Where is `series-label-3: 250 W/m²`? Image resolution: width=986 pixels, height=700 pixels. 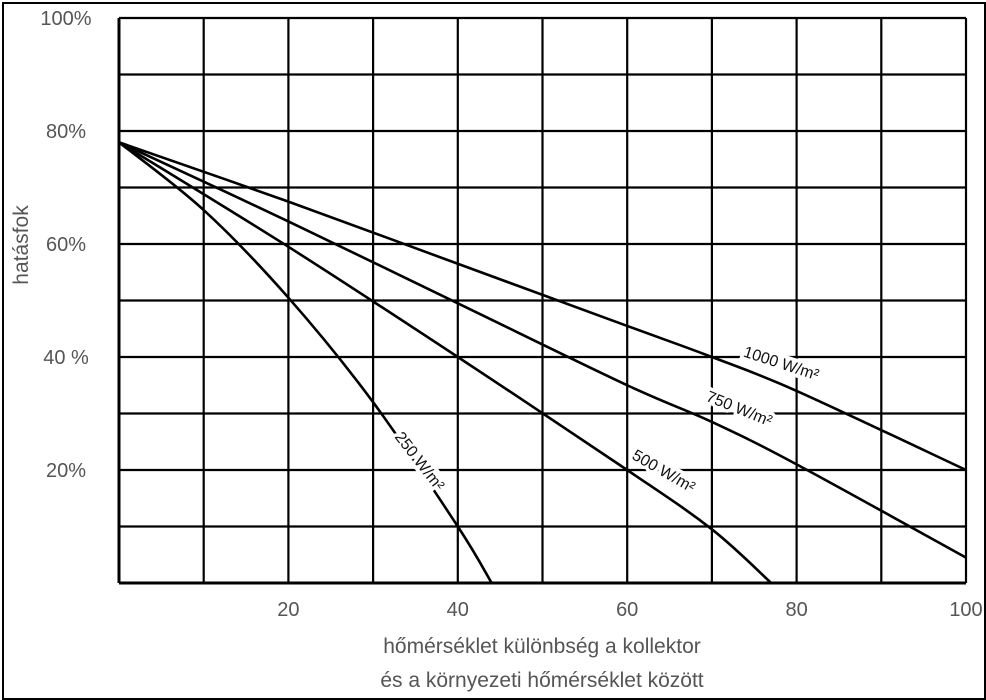
series-label-3: 250 W/m² is located at coordinates (419, 462).